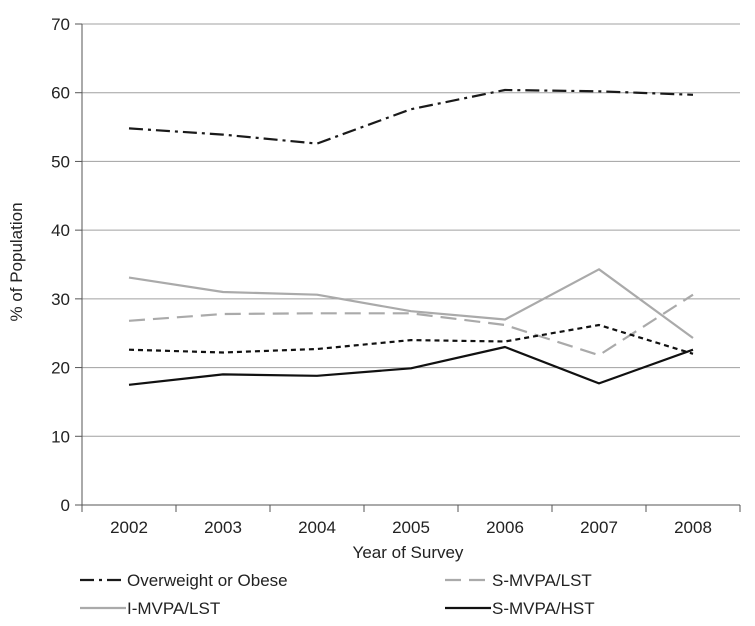 The height and width of the screenshot is (626, 755). What do you see at coordinates (693, 527) in the screenshot?
I see `x-tick-label: 2008` at bounding box center [693, 527].